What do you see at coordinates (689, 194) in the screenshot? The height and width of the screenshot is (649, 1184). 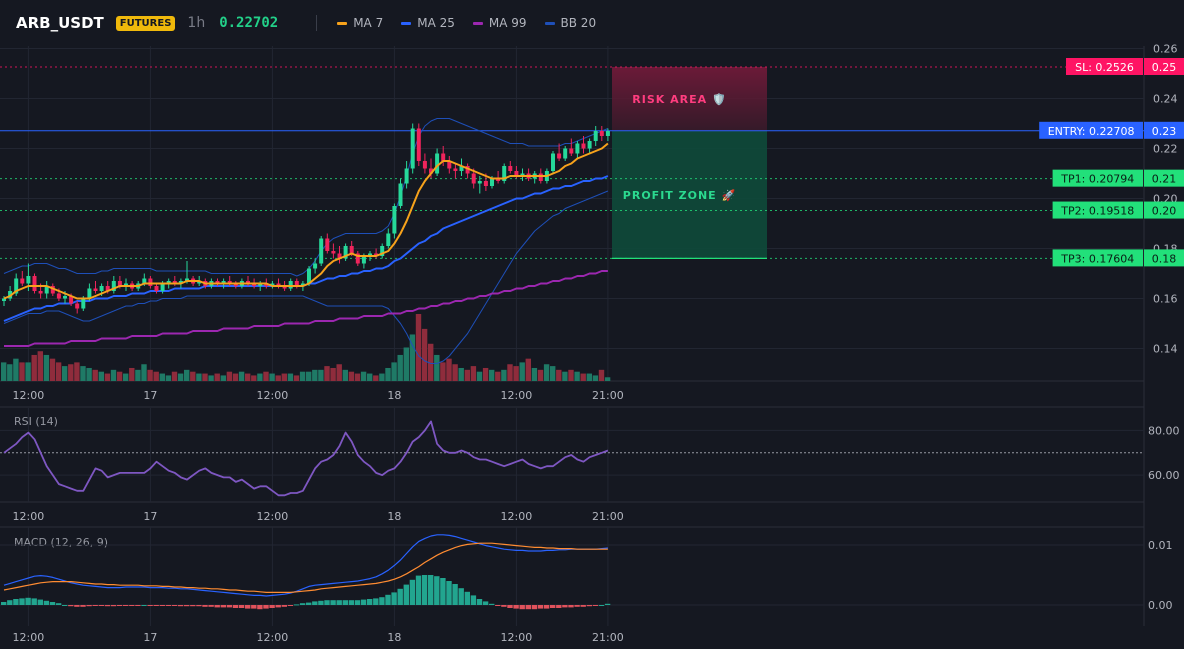 I see `profit-zone` at bounding box center [689, 194].